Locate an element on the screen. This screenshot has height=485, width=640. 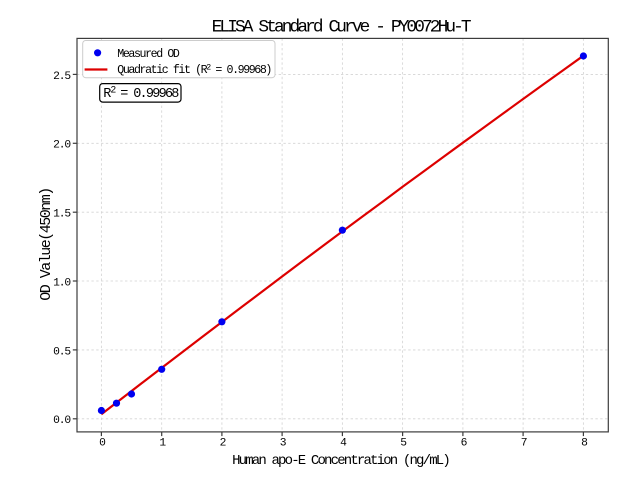
svg-text:Human apo-E Concentration (ng/: Human apo-E Concentration (ng/mL) is located at coordinates (340, 461).